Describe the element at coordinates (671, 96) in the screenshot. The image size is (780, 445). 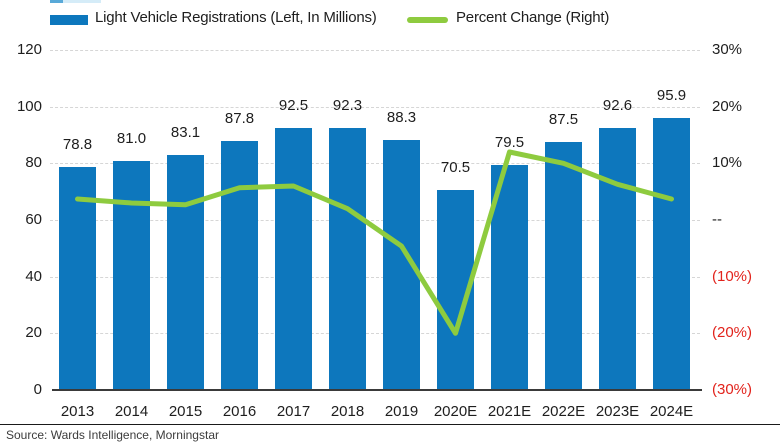
I see `bar-value-label: 95.9` at that location.